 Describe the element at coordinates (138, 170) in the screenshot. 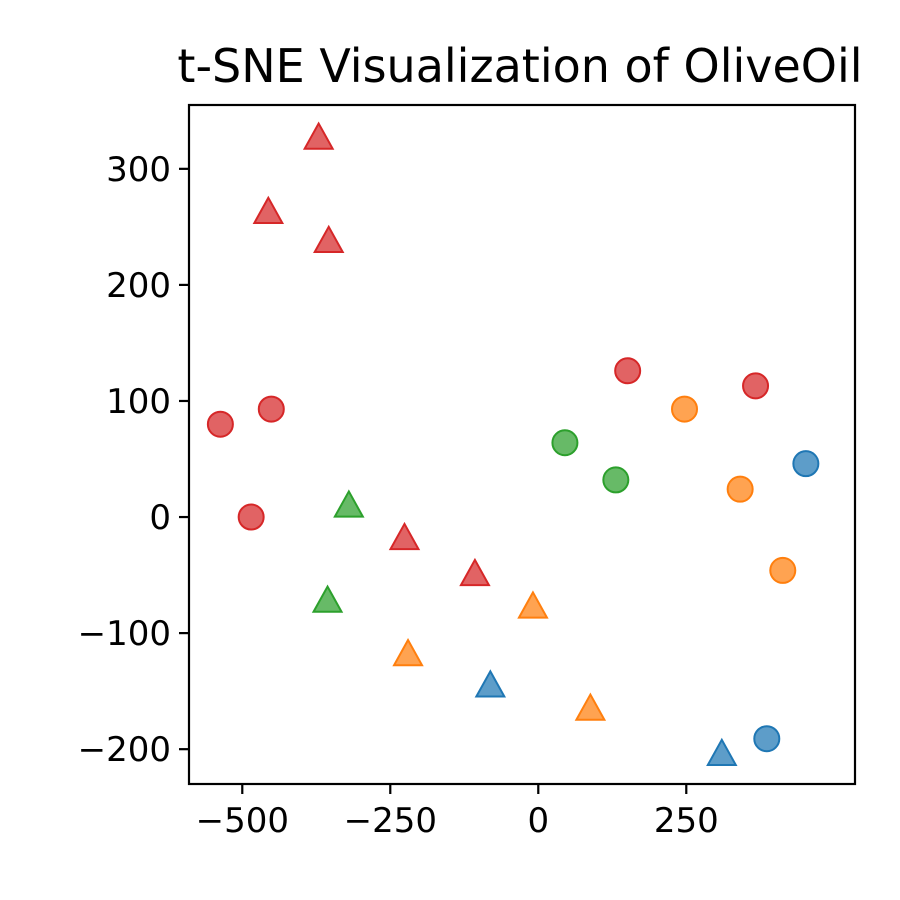

I see `y-tick-label: 300` at that location.